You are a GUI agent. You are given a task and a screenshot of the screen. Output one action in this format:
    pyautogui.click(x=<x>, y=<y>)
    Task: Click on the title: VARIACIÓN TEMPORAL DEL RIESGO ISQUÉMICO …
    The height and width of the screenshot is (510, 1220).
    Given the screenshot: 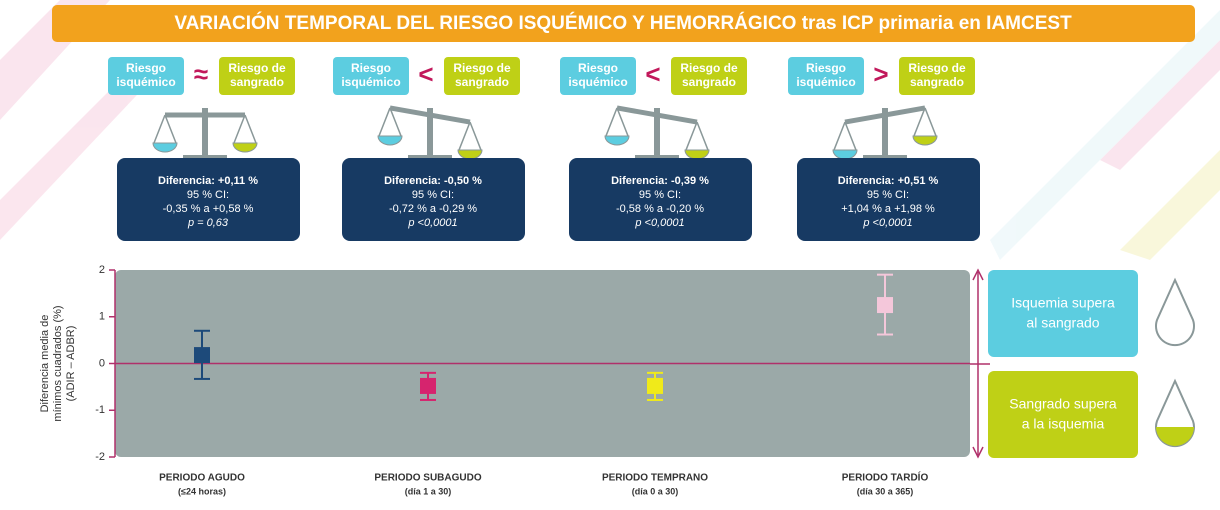 What is the action you would take?
    pyautogui.click(x=623, y=23)
    